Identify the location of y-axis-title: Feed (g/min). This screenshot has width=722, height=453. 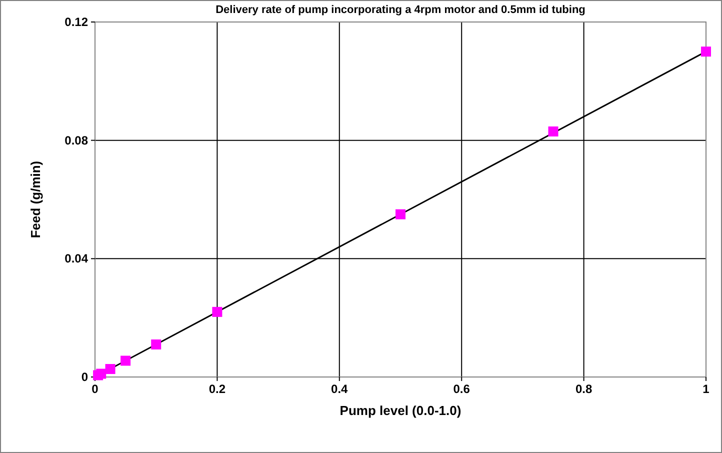
(35, 199).